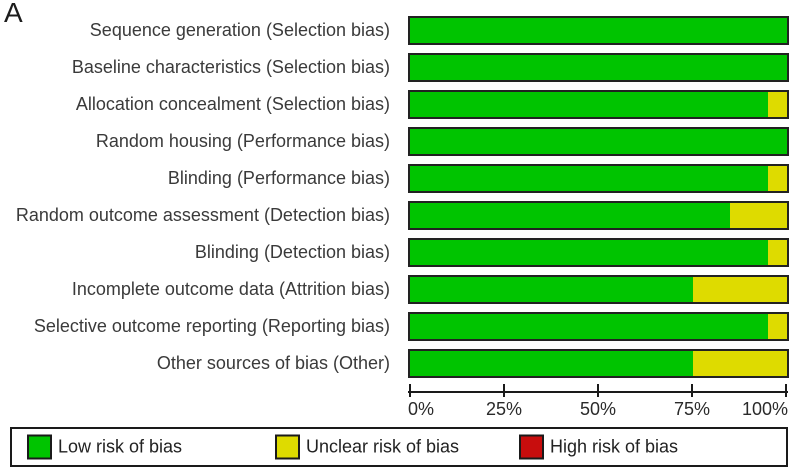  Describe the element at coordinates (39, 447) in the screenshot. I see `legend-swatch-low` at that location.